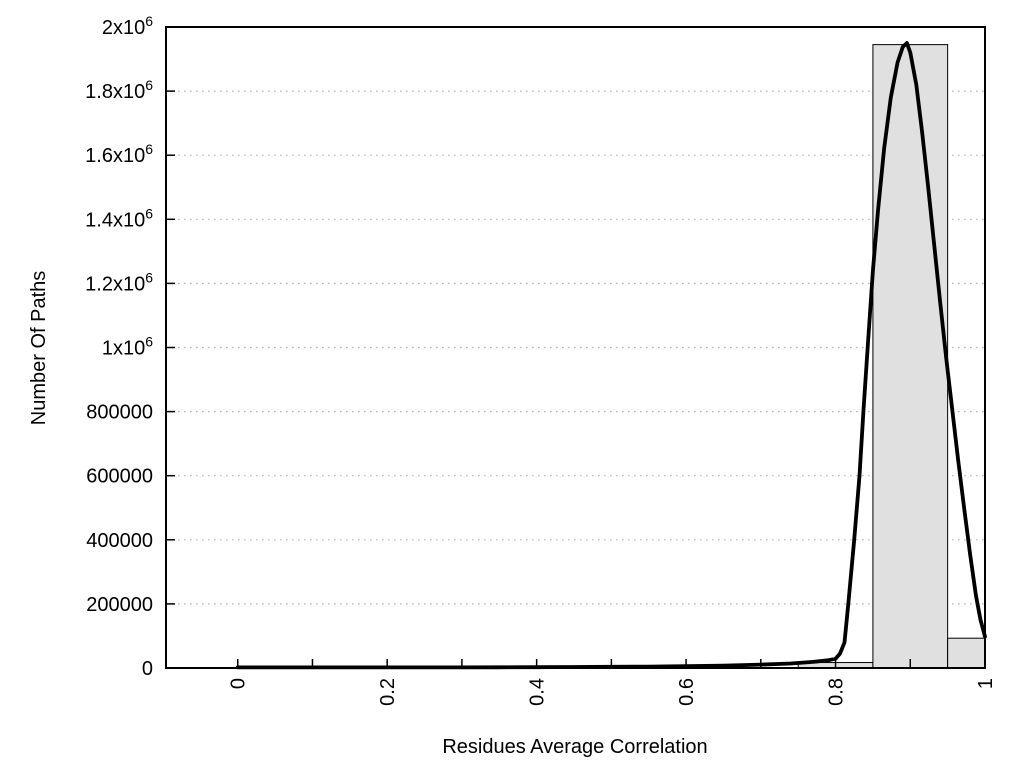 This screenshot has height=768, width=1024. I want to click on x-axis-title: Residues Average Correlation, so click(574, 747).